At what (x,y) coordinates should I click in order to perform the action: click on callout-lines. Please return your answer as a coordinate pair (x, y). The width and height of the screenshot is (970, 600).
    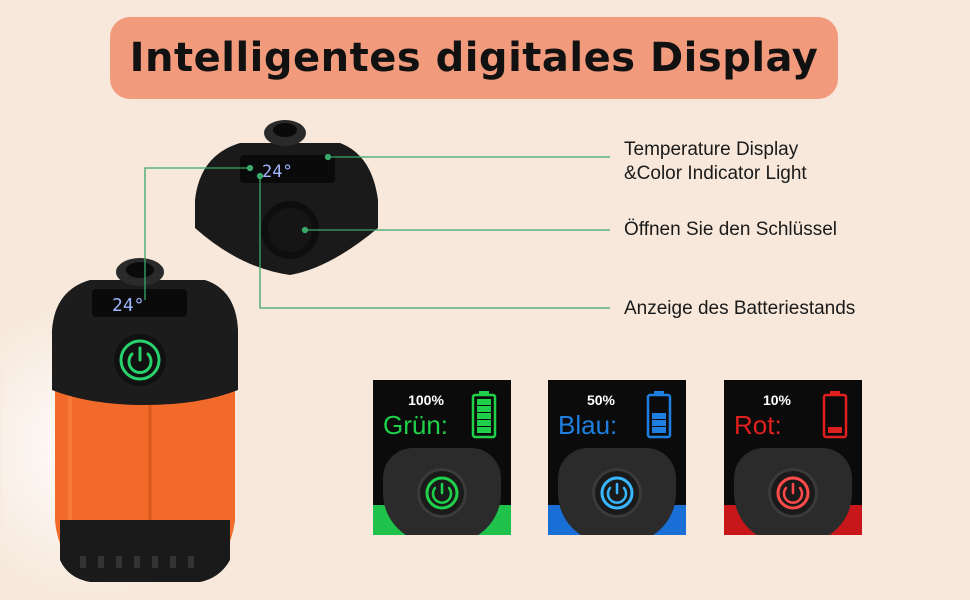
    Looking at the image, I should click on (377, 231).